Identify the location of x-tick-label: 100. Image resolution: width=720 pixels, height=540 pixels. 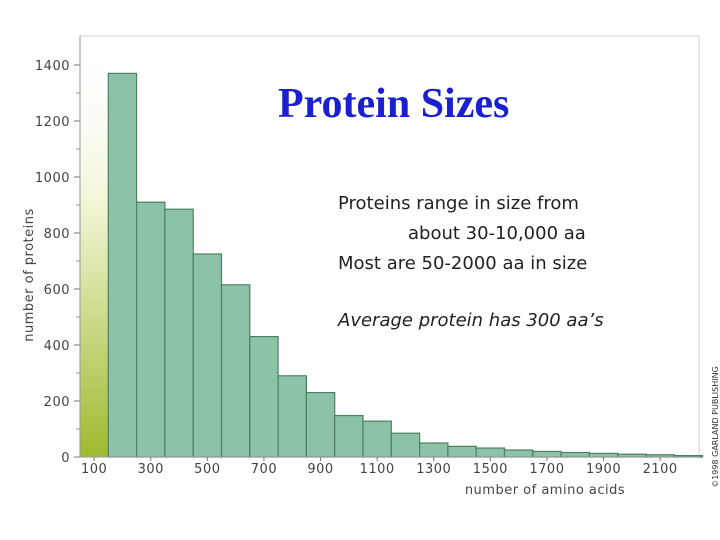
(94, 469).